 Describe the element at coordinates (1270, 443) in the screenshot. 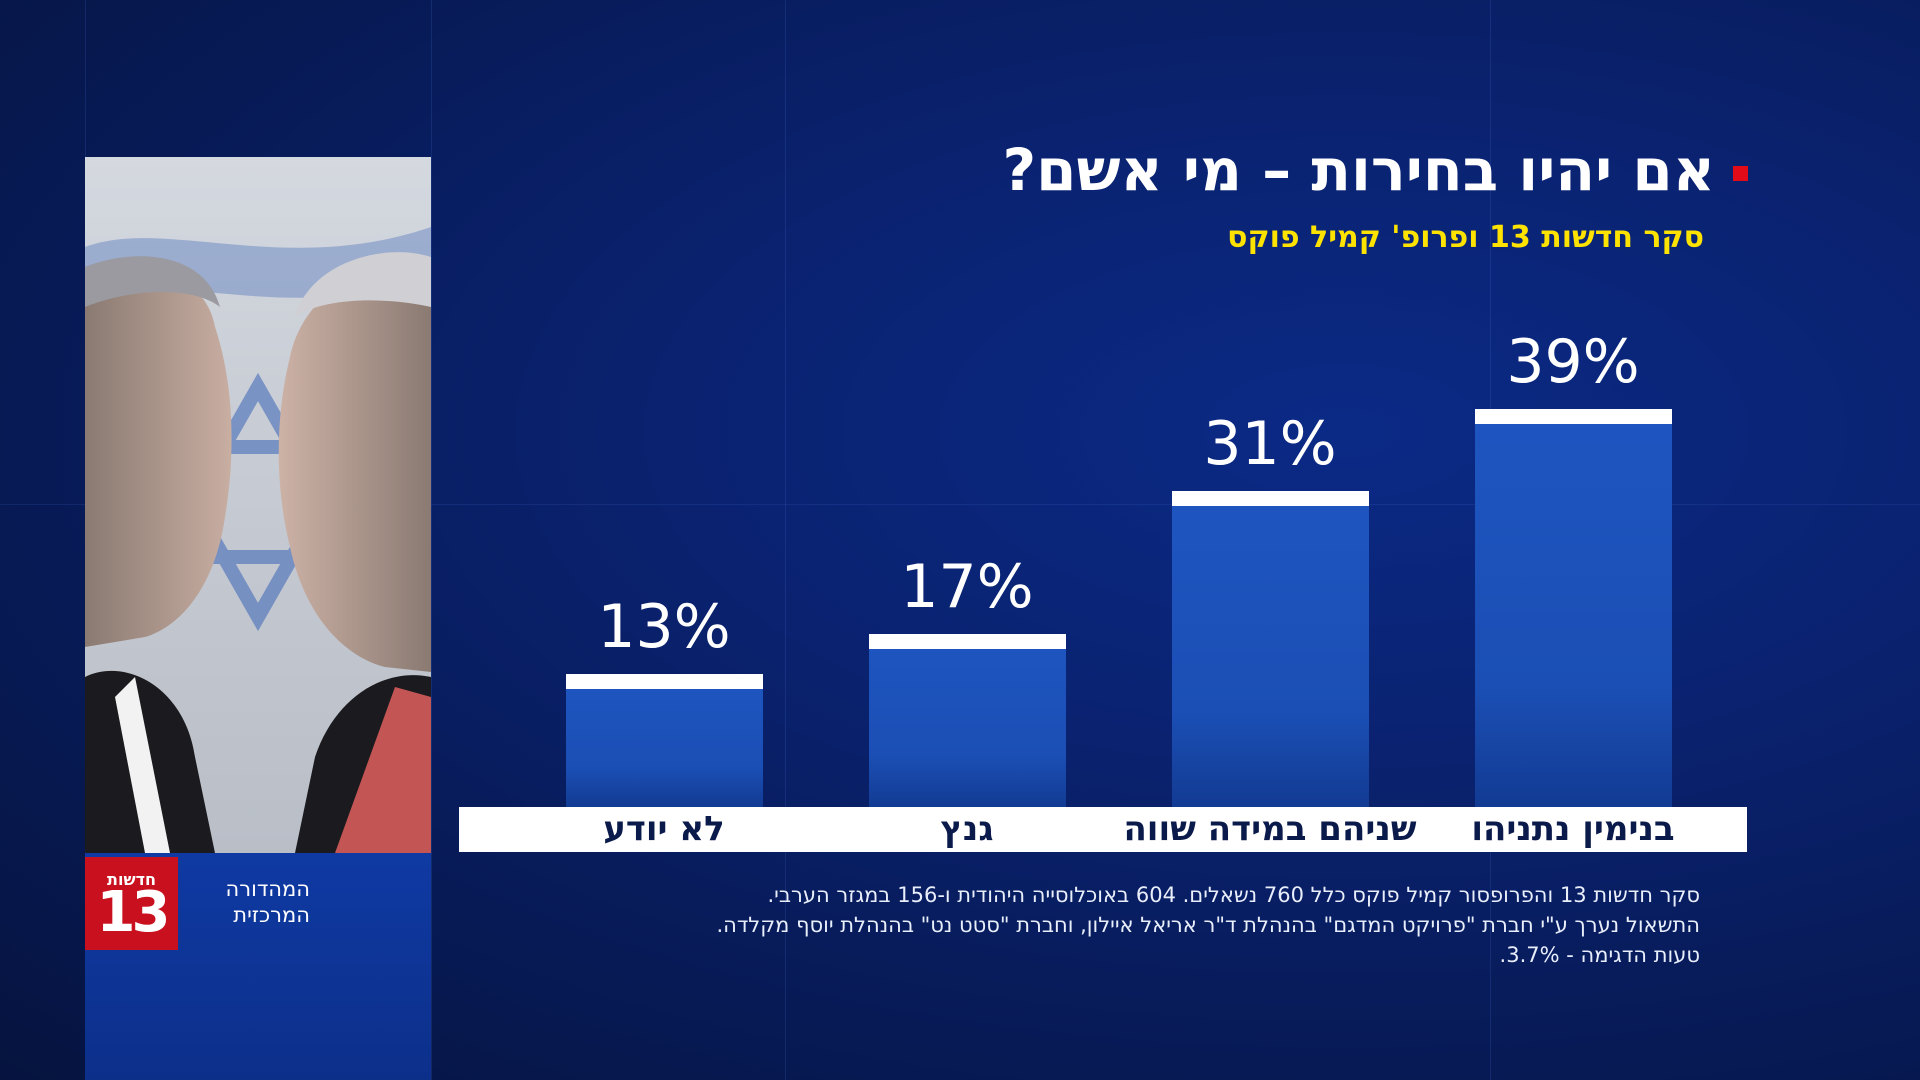

I see `value-label-1: 31%` at that location.